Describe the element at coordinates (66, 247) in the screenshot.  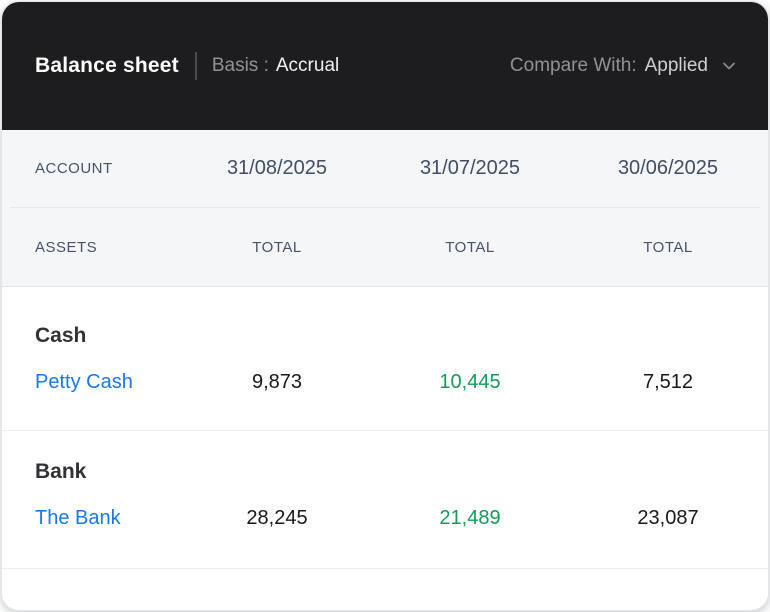
I see `group-header-assets: ASSETS` at that location.